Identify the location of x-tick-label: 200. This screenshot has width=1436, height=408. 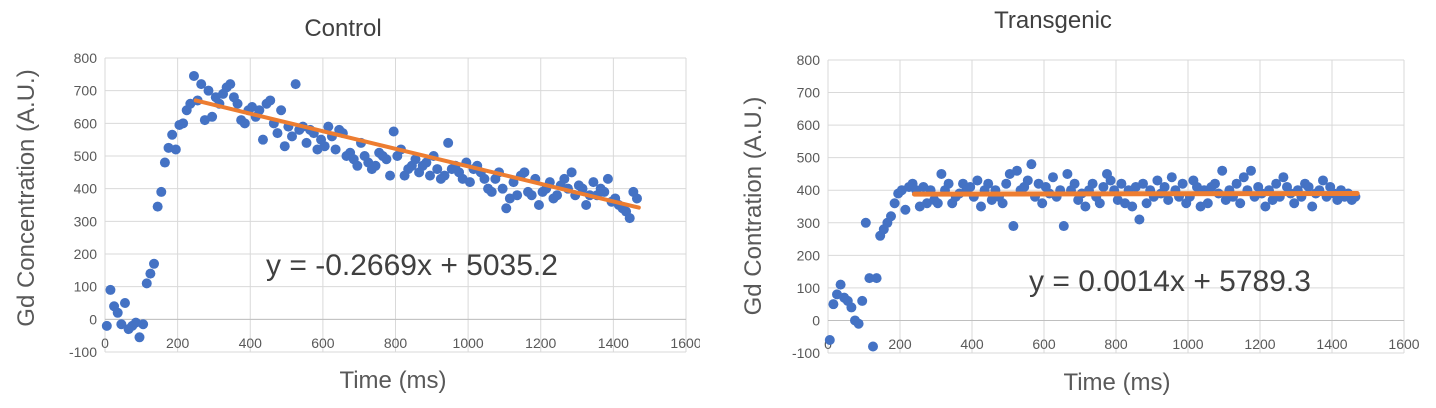
(900, 344).